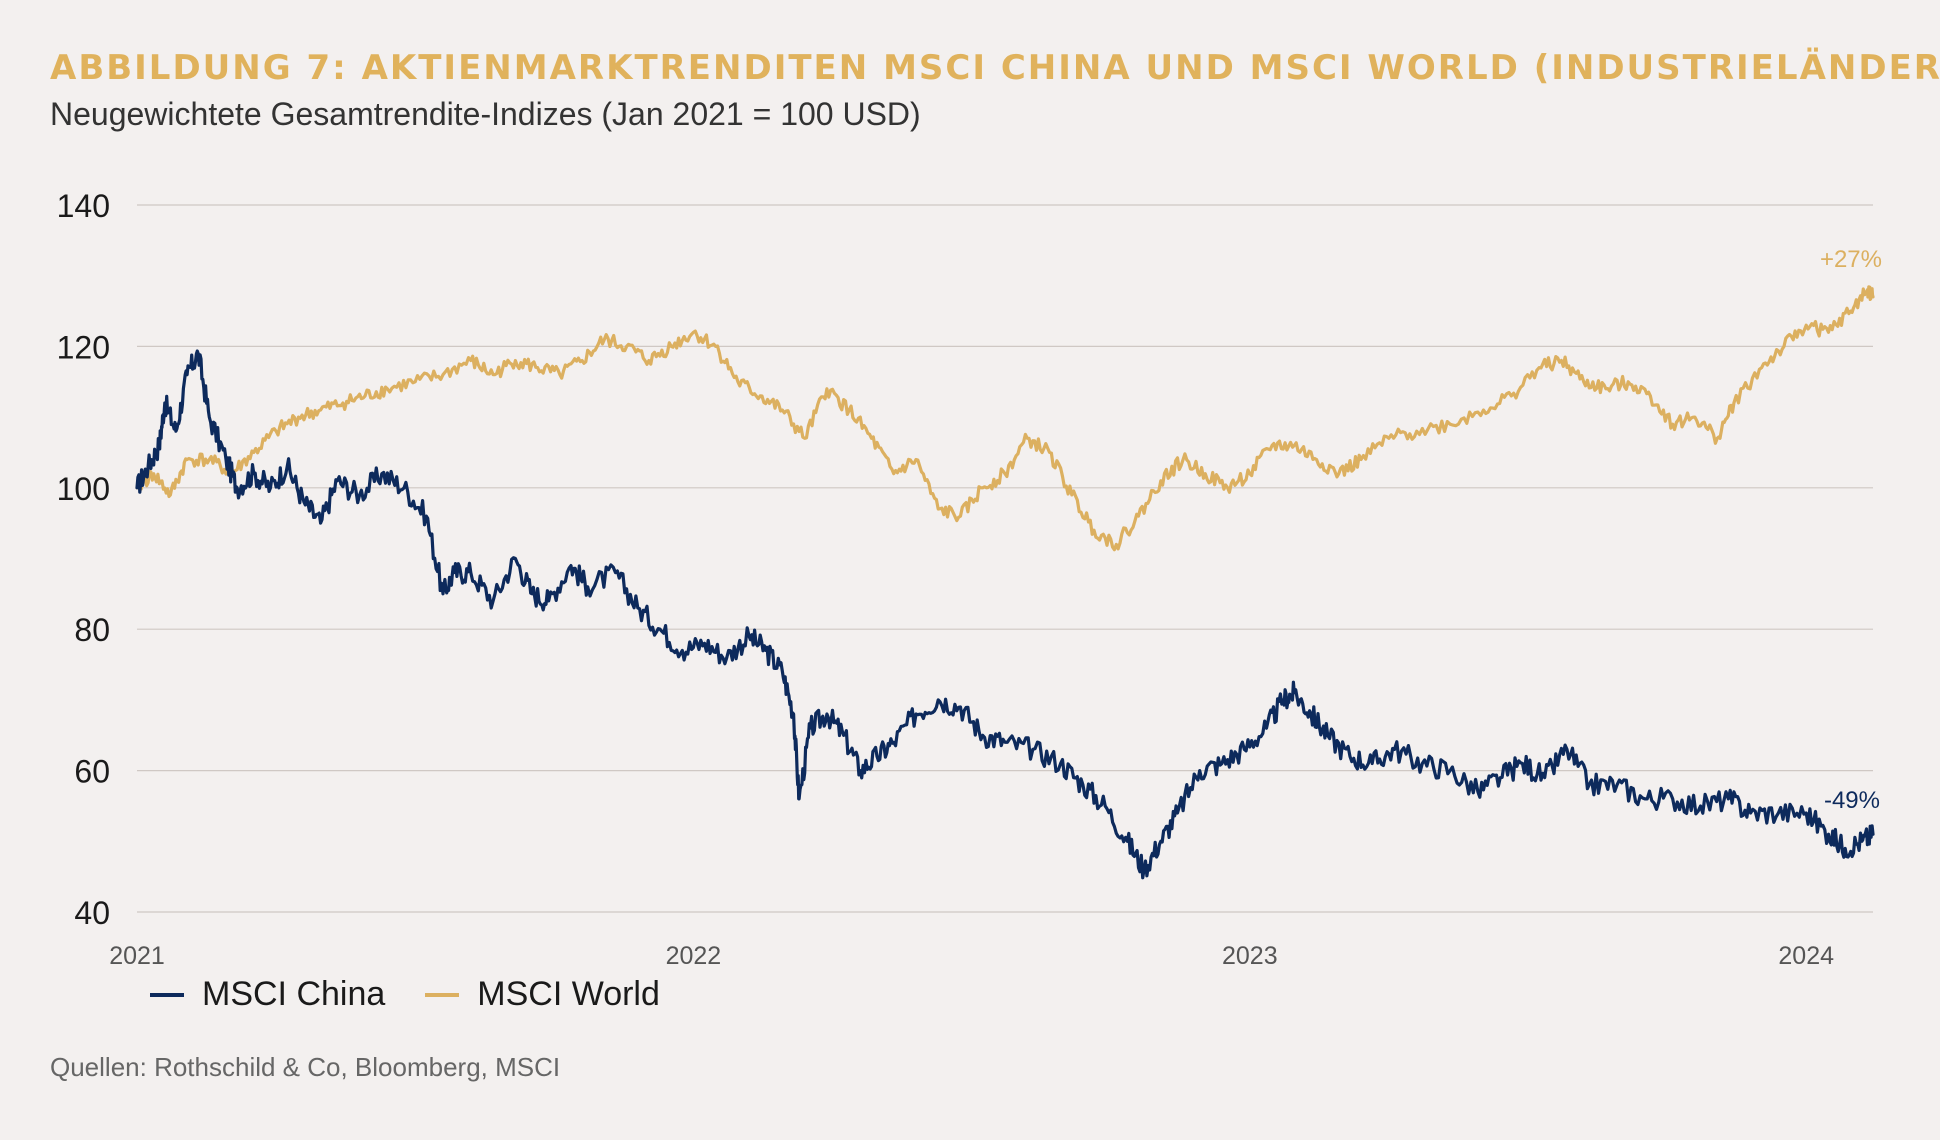 The image size is (1940, 1140). Describe the element at coordinates (568, 994) in the screenshot. I see `legend-label-world: MSCI World` at that location.